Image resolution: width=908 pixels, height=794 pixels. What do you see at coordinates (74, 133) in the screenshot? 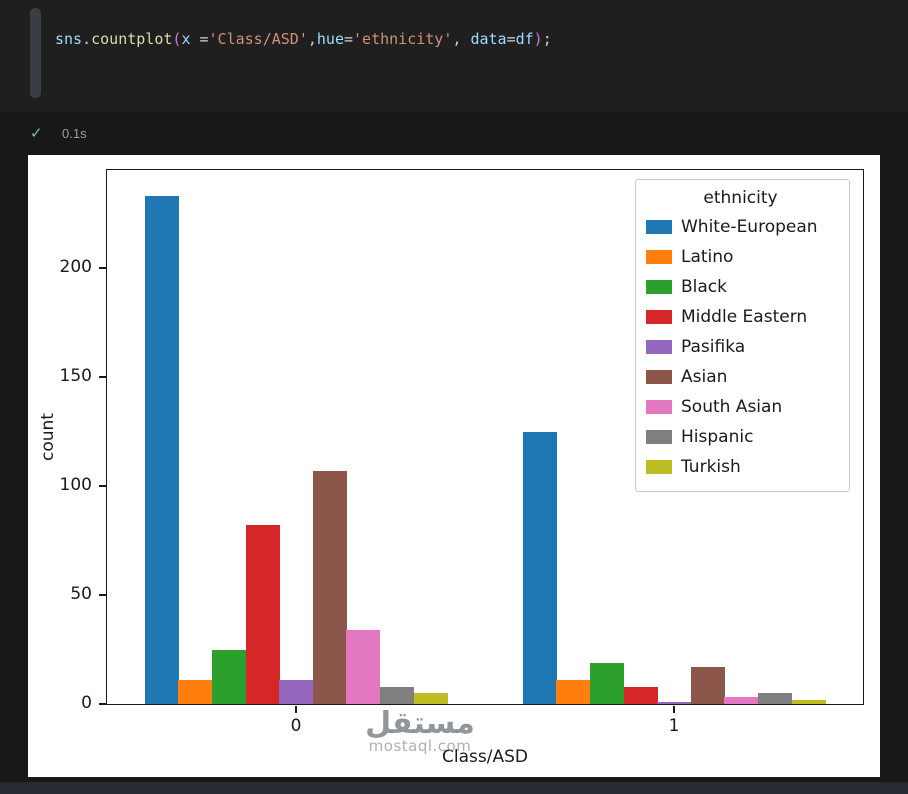
I see `execution-time: 0.1s` at bounding box center [74, 133].